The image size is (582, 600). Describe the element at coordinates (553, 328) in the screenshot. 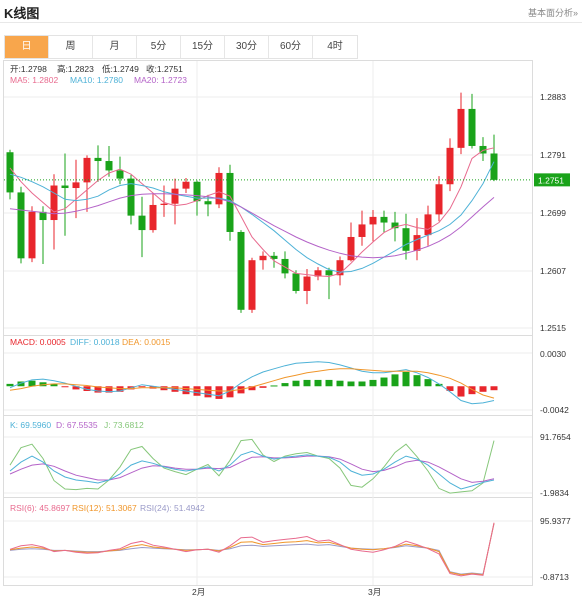

I see `price-tick-label: 1.2515` at that location.